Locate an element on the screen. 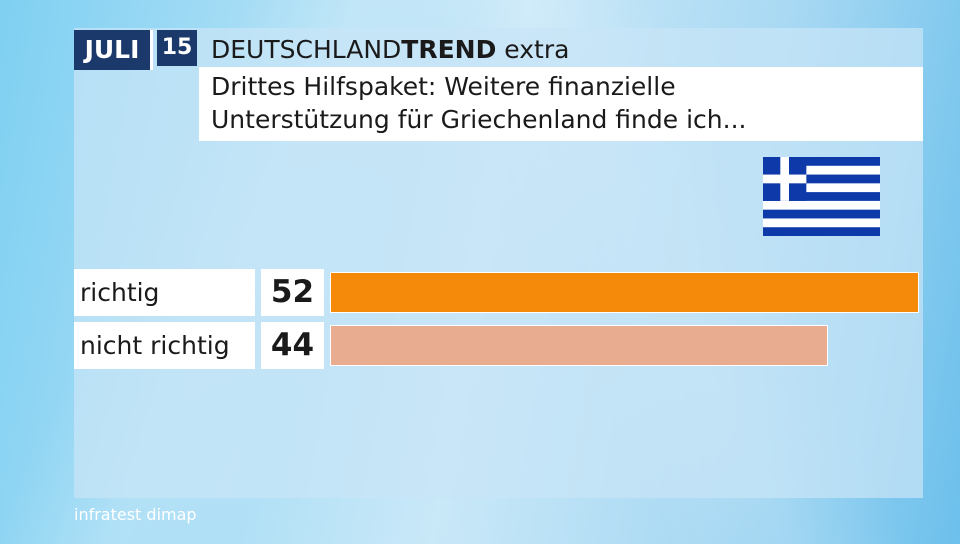 The height and width of the screenshot is (544, 960). brand-bold: TREND is located at coordinates (449, 49).